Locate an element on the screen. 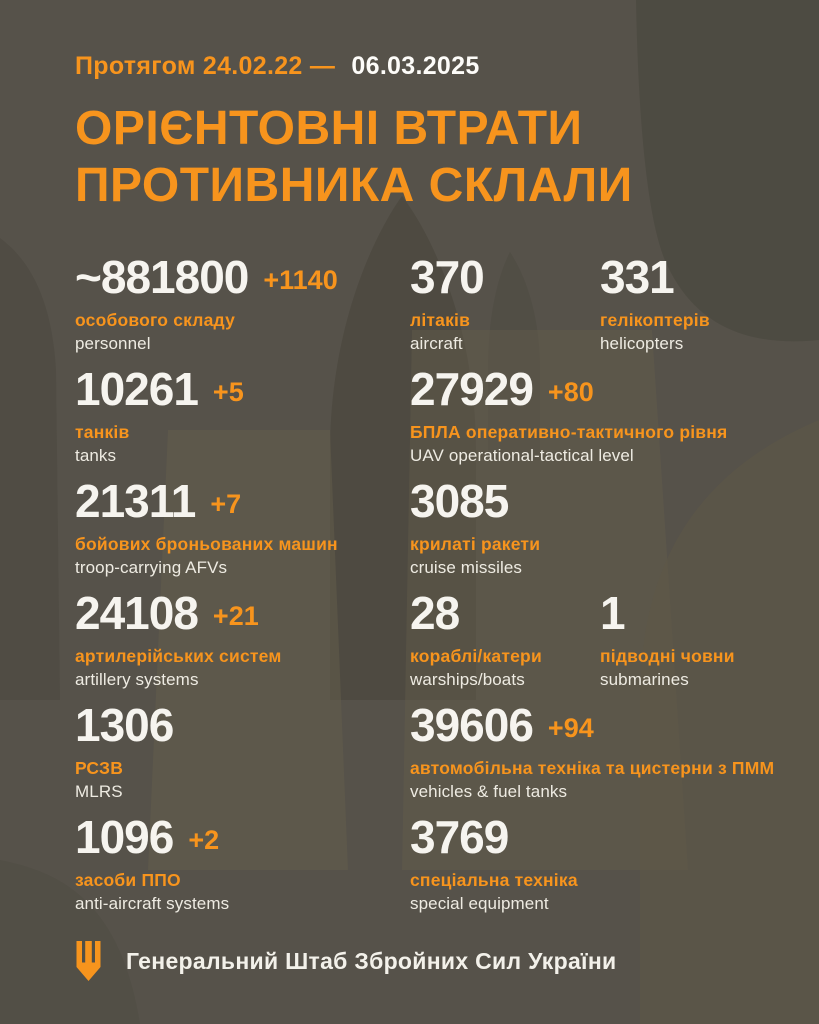  stat-label-uk: танків is located at coordinates (102, 432).